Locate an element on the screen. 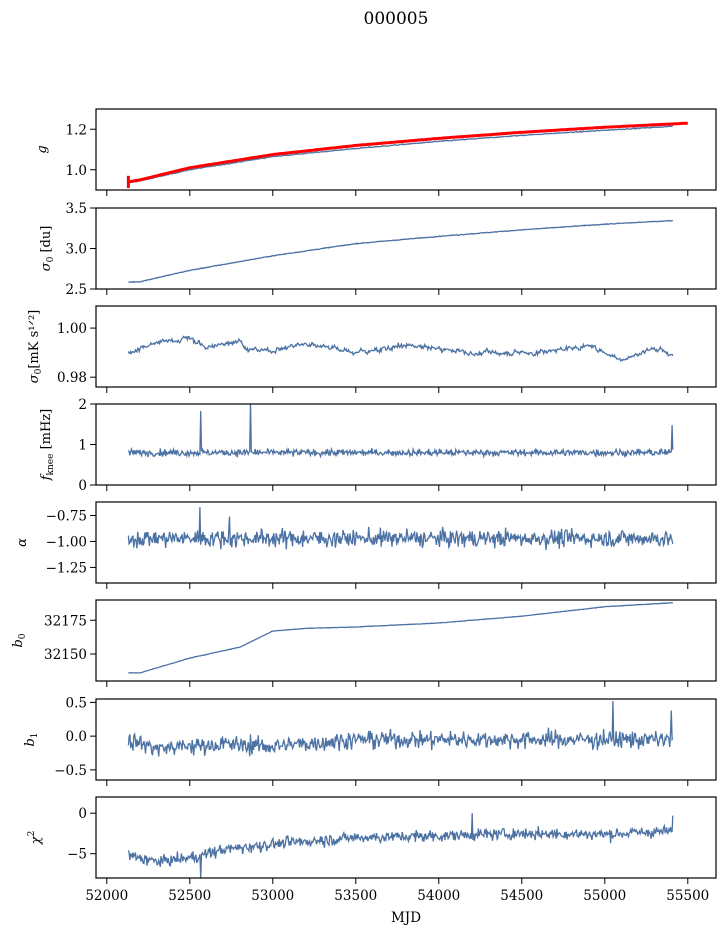  x-tick-label: 54500 is located at coordinates (521, 896).